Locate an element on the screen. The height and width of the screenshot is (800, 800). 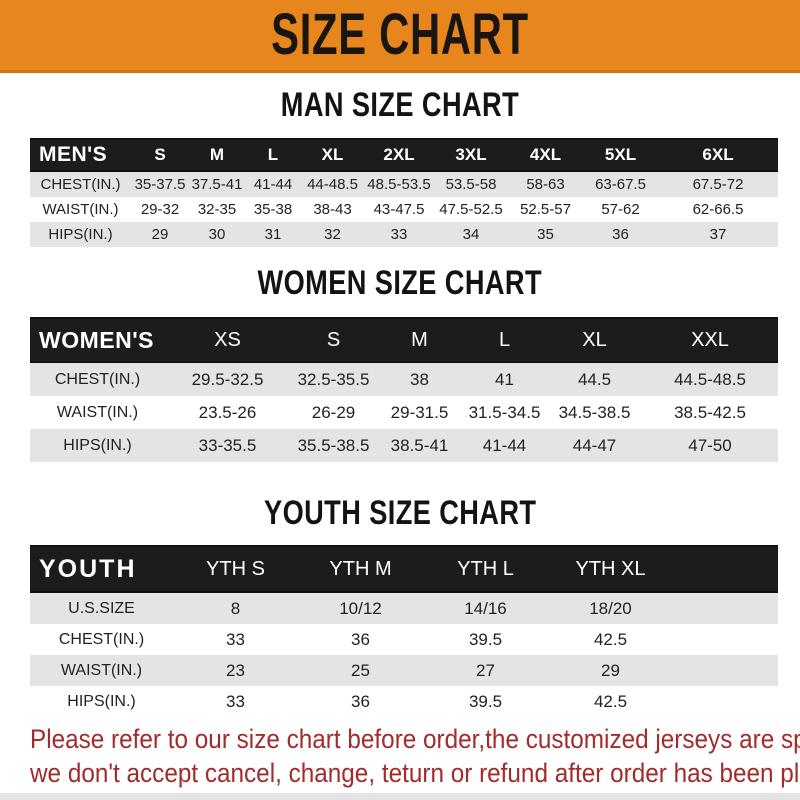
column-header: YTH XL is located at coordinates (610, 569).